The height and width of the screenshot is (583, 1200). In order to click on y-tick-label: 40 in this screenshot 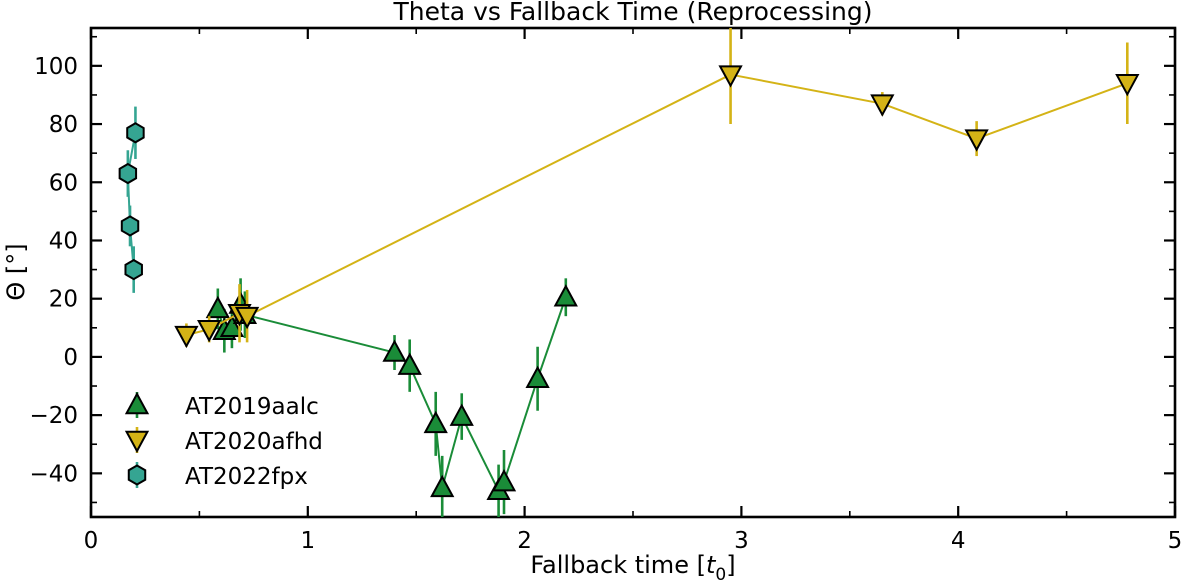, I will do `click(63, 241)`.